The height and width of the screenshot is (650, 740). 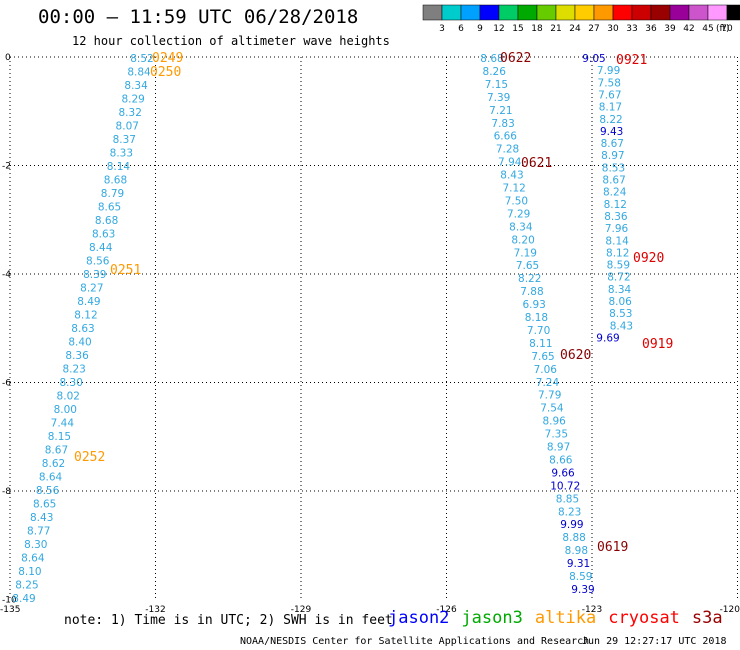 I want to click on wave-height-value: 8.53, so click(x=613, y=168).